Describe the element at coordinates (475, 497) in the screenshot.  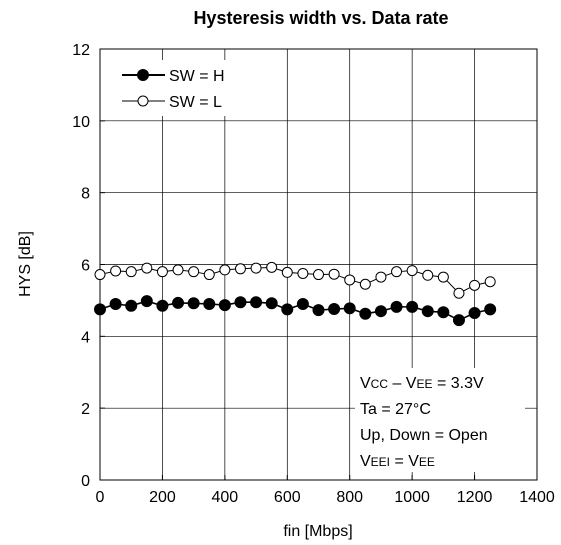
I see `x-tick-label: 1200` at that location.